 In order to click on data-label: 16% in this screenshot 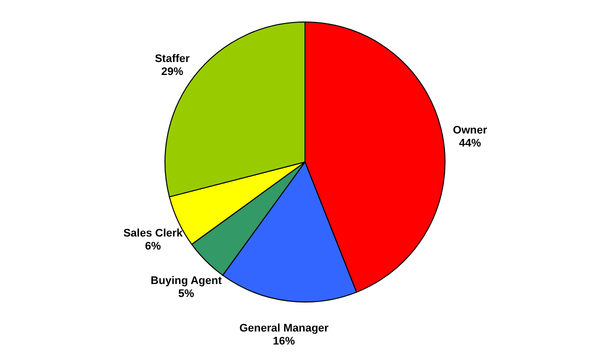, I will do `click(284, 342)`.